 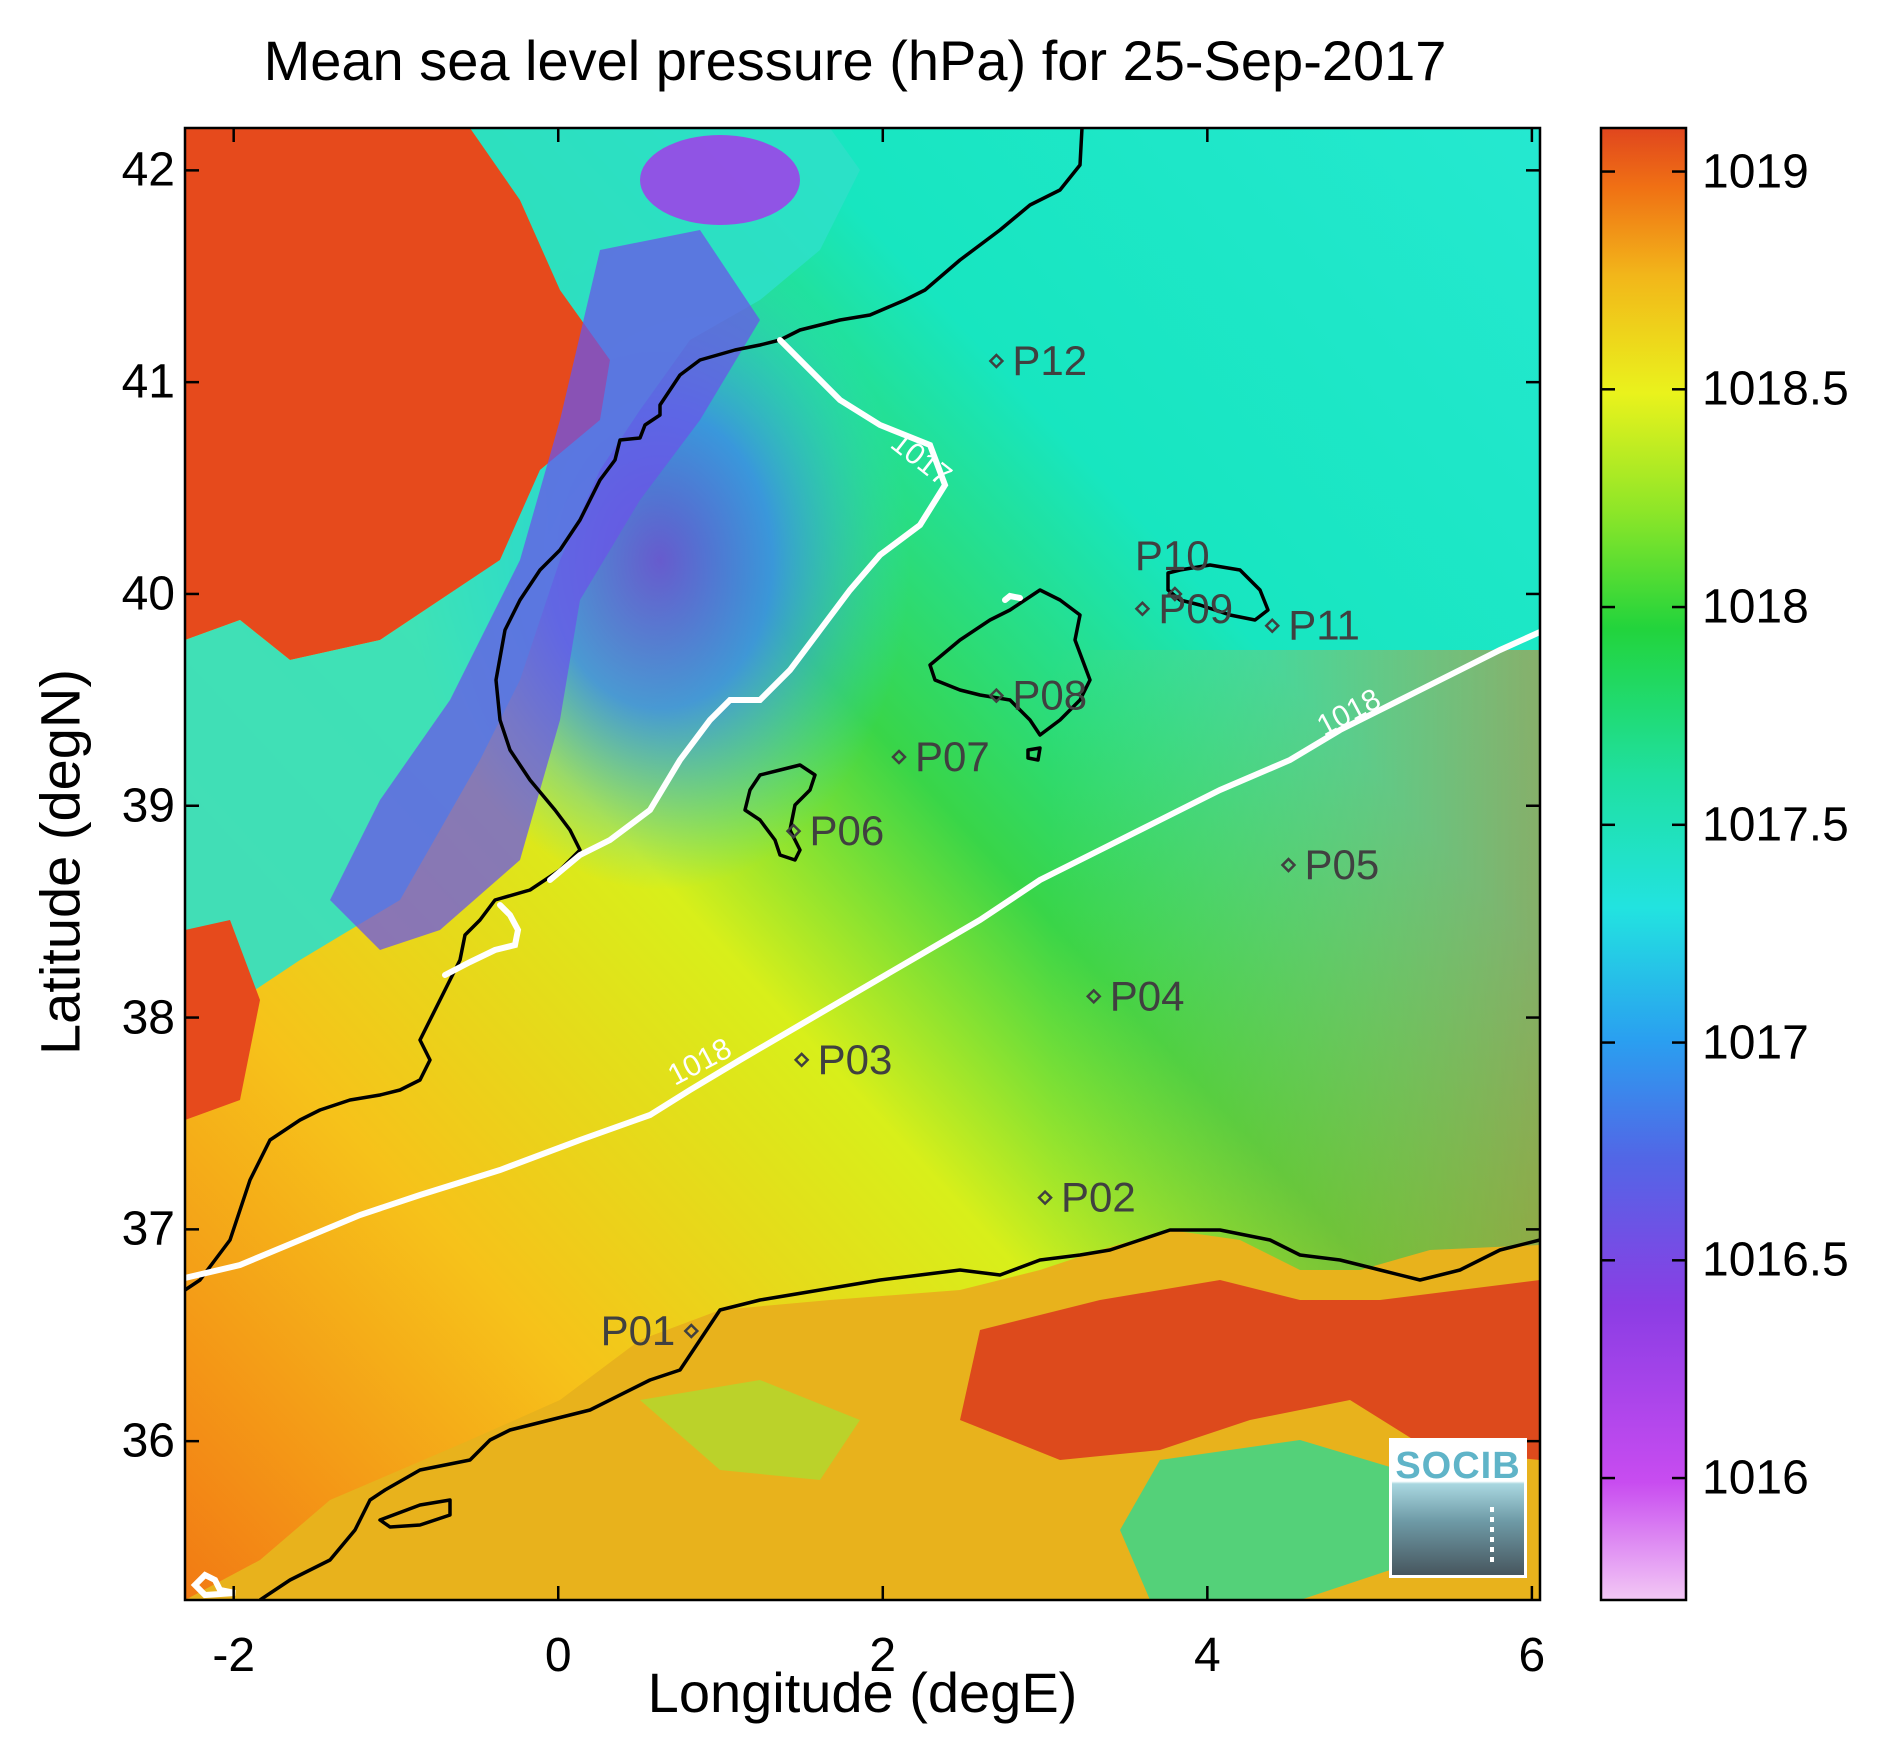 What do you see at coordinates (780, 812) in the screenshot?
I see `ibiza-coastline` at bounding box center [780, 812].